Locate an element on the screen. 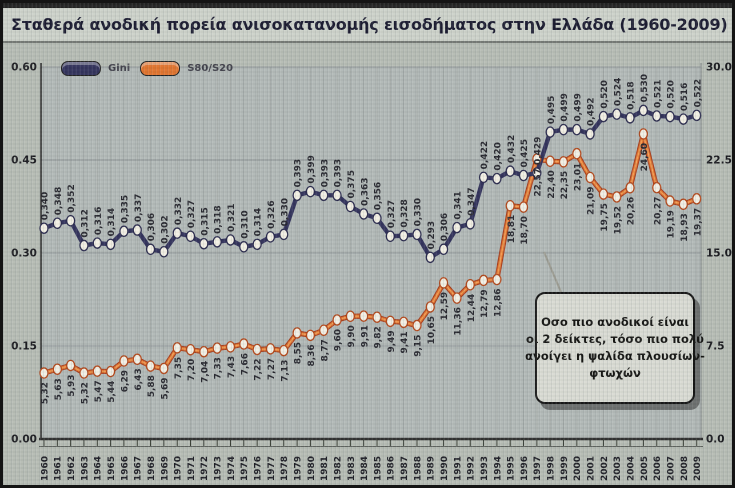 This screenshot has width=735, height=488. s80s20-point-label: 22,35 is located at coordinates (565, 185).